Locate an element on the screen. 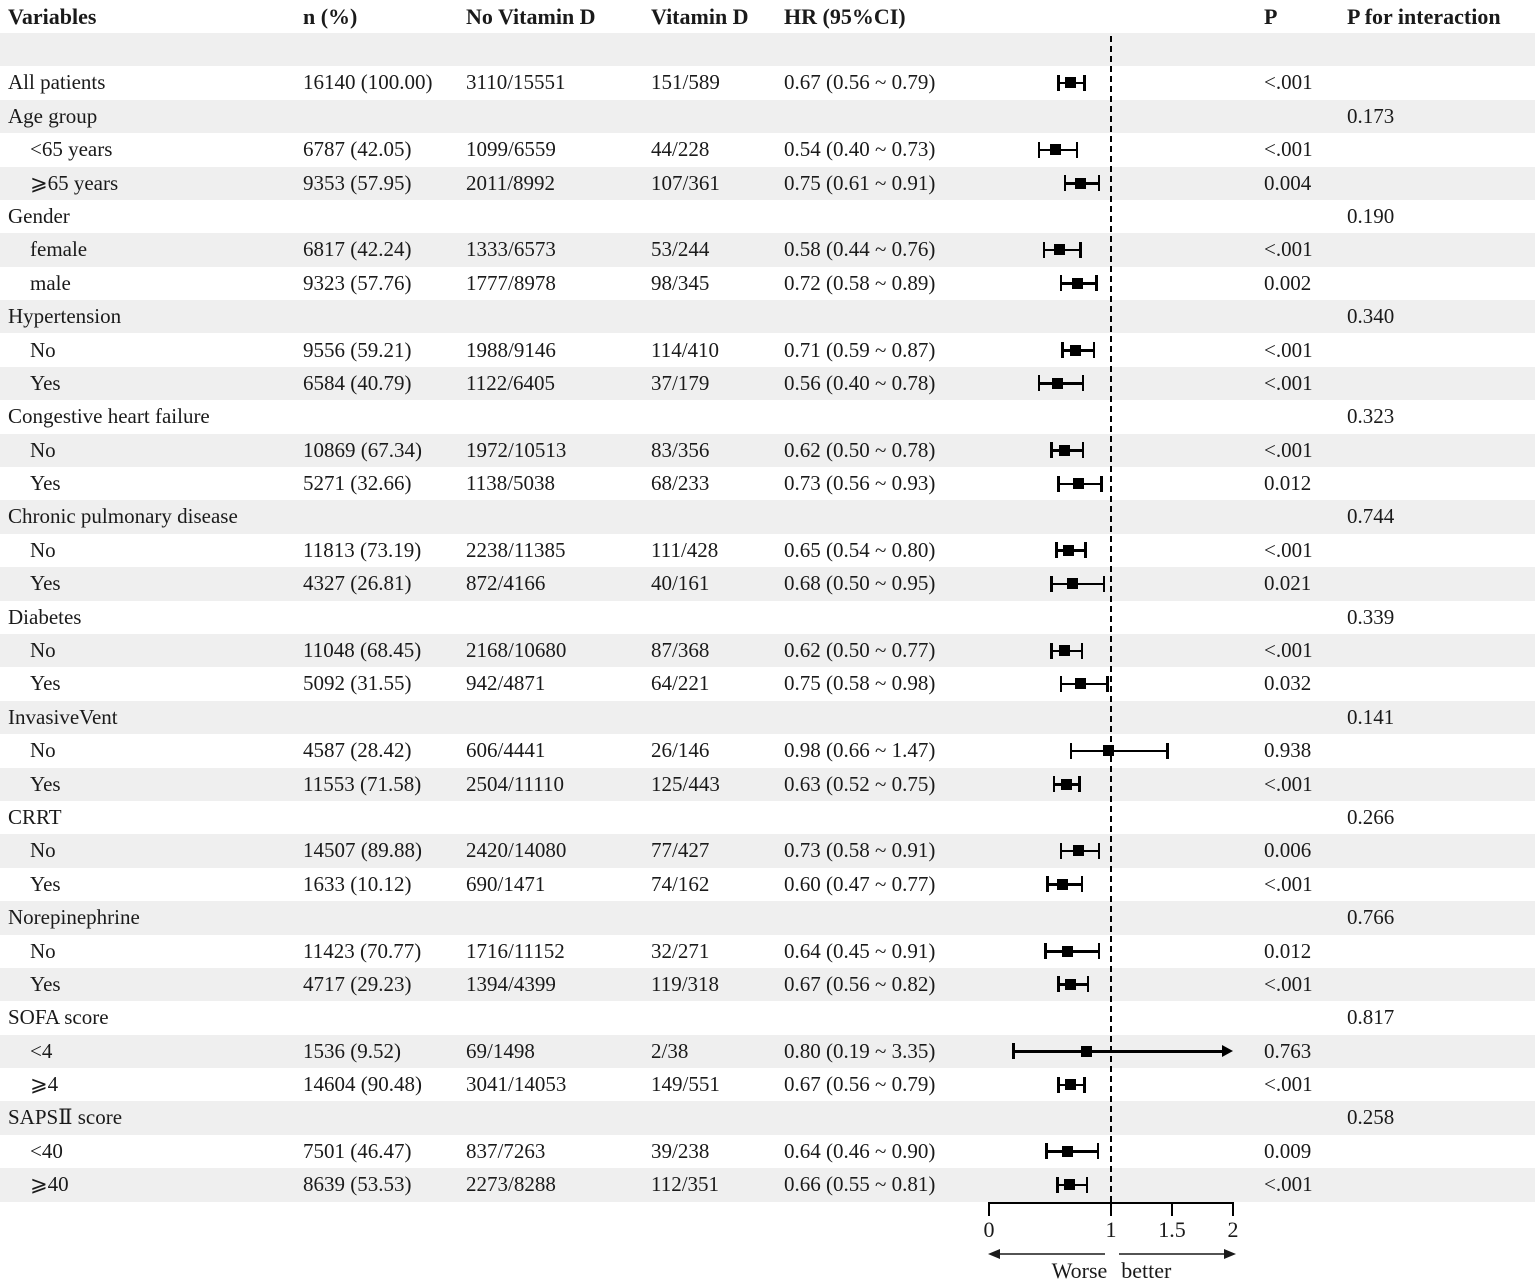  hr-ci-cell: 0.66 (0.55 ~ 0.81) is located at coordinates (860, 1184).